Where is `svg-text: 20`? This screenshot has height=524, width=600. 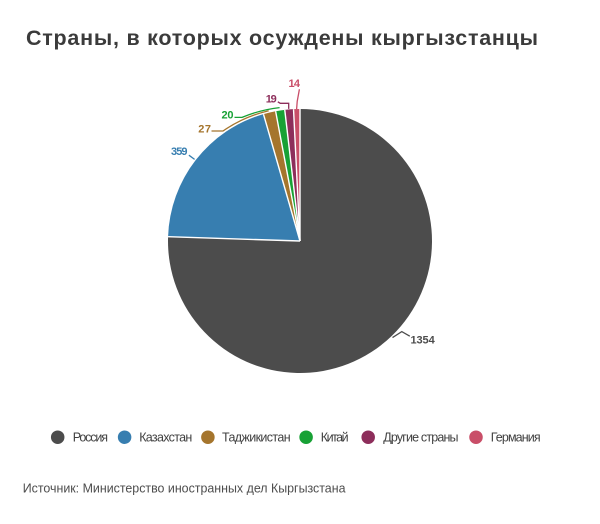
svg-text: 20 is located at coordinates (228, 115).